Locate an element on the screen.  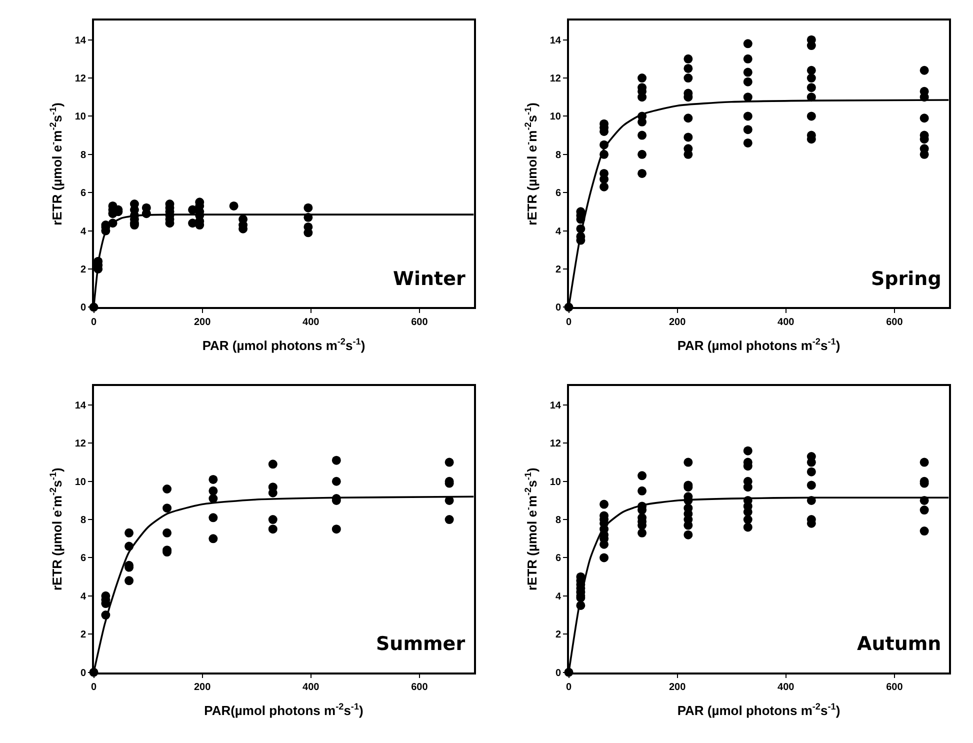
x-axis-title: PAR(µmol photons m$^{-2}$s$^{-1}$) is located at coordinates (284, 710).